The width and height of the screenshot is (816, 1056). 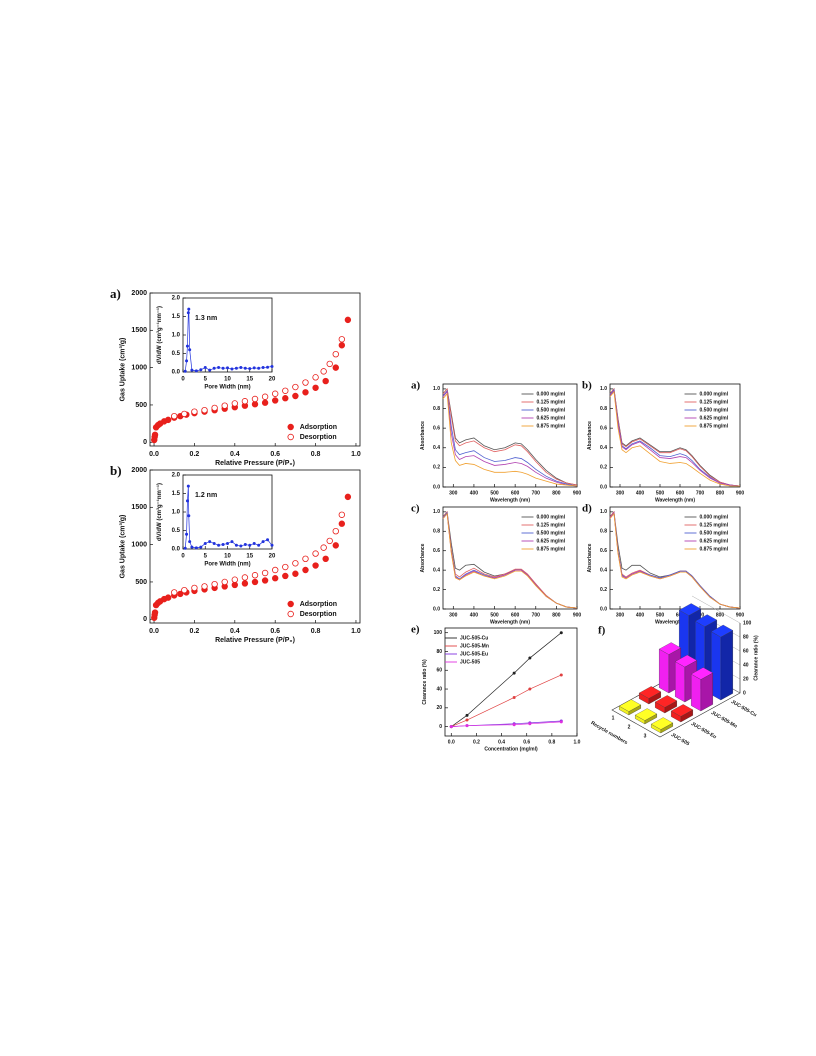 What do you see at coordinates (139, 544) in the screenshot?
I see `y-tick-label: 1000` at bounding box center [139, 544].